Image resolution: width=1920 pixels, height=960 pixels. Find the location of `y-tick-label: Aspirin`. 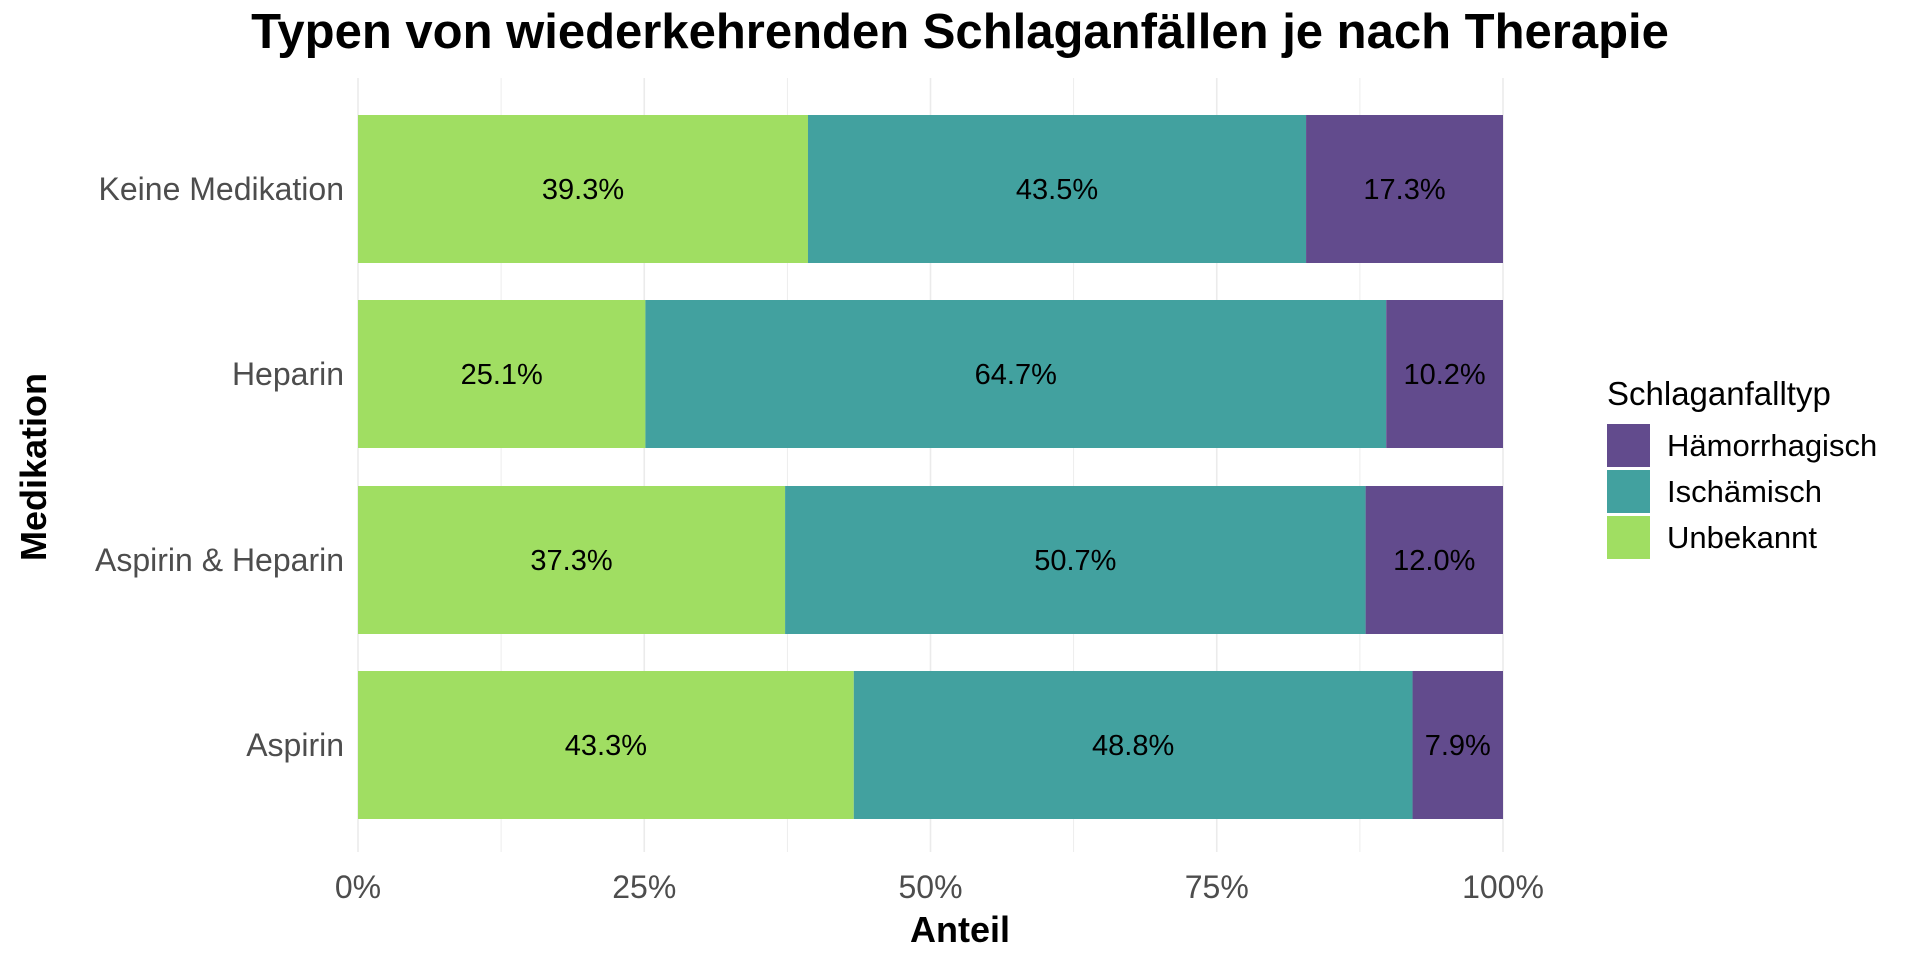

y-tick-label: Aspirin is located at coordinates (295, 745).